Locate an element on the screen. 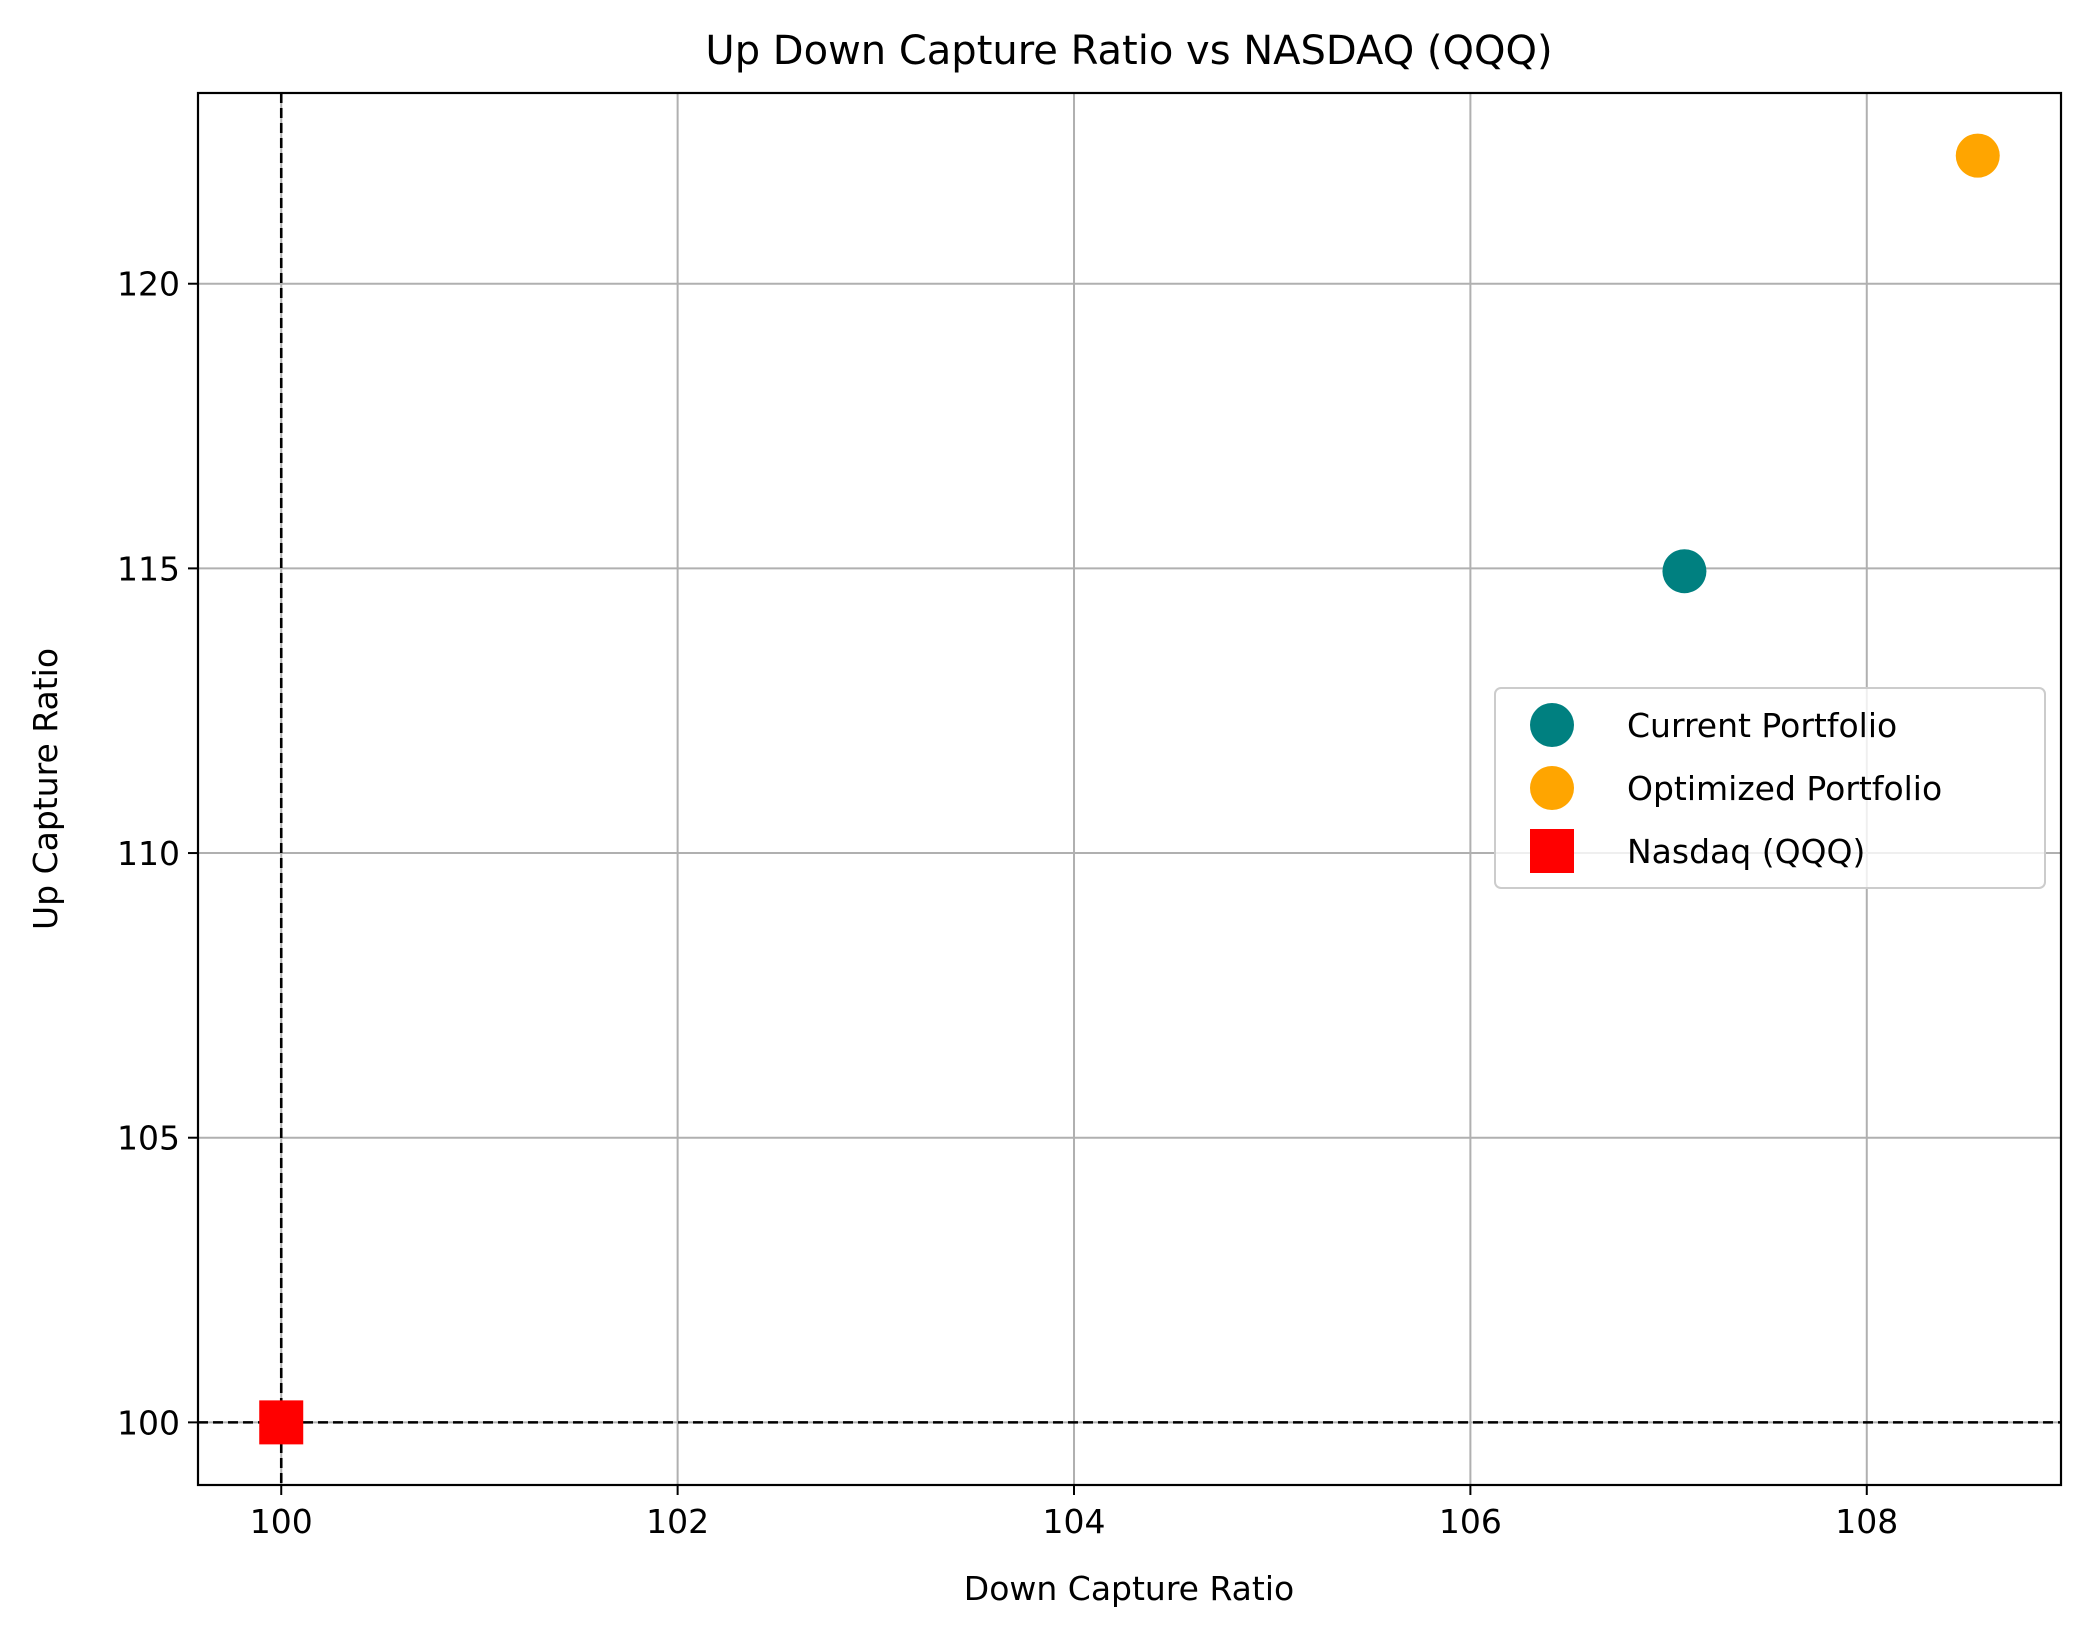 This screenshot has width=2087, height=1638. y-tick-label: 120 is located at coordinates (148, 284).